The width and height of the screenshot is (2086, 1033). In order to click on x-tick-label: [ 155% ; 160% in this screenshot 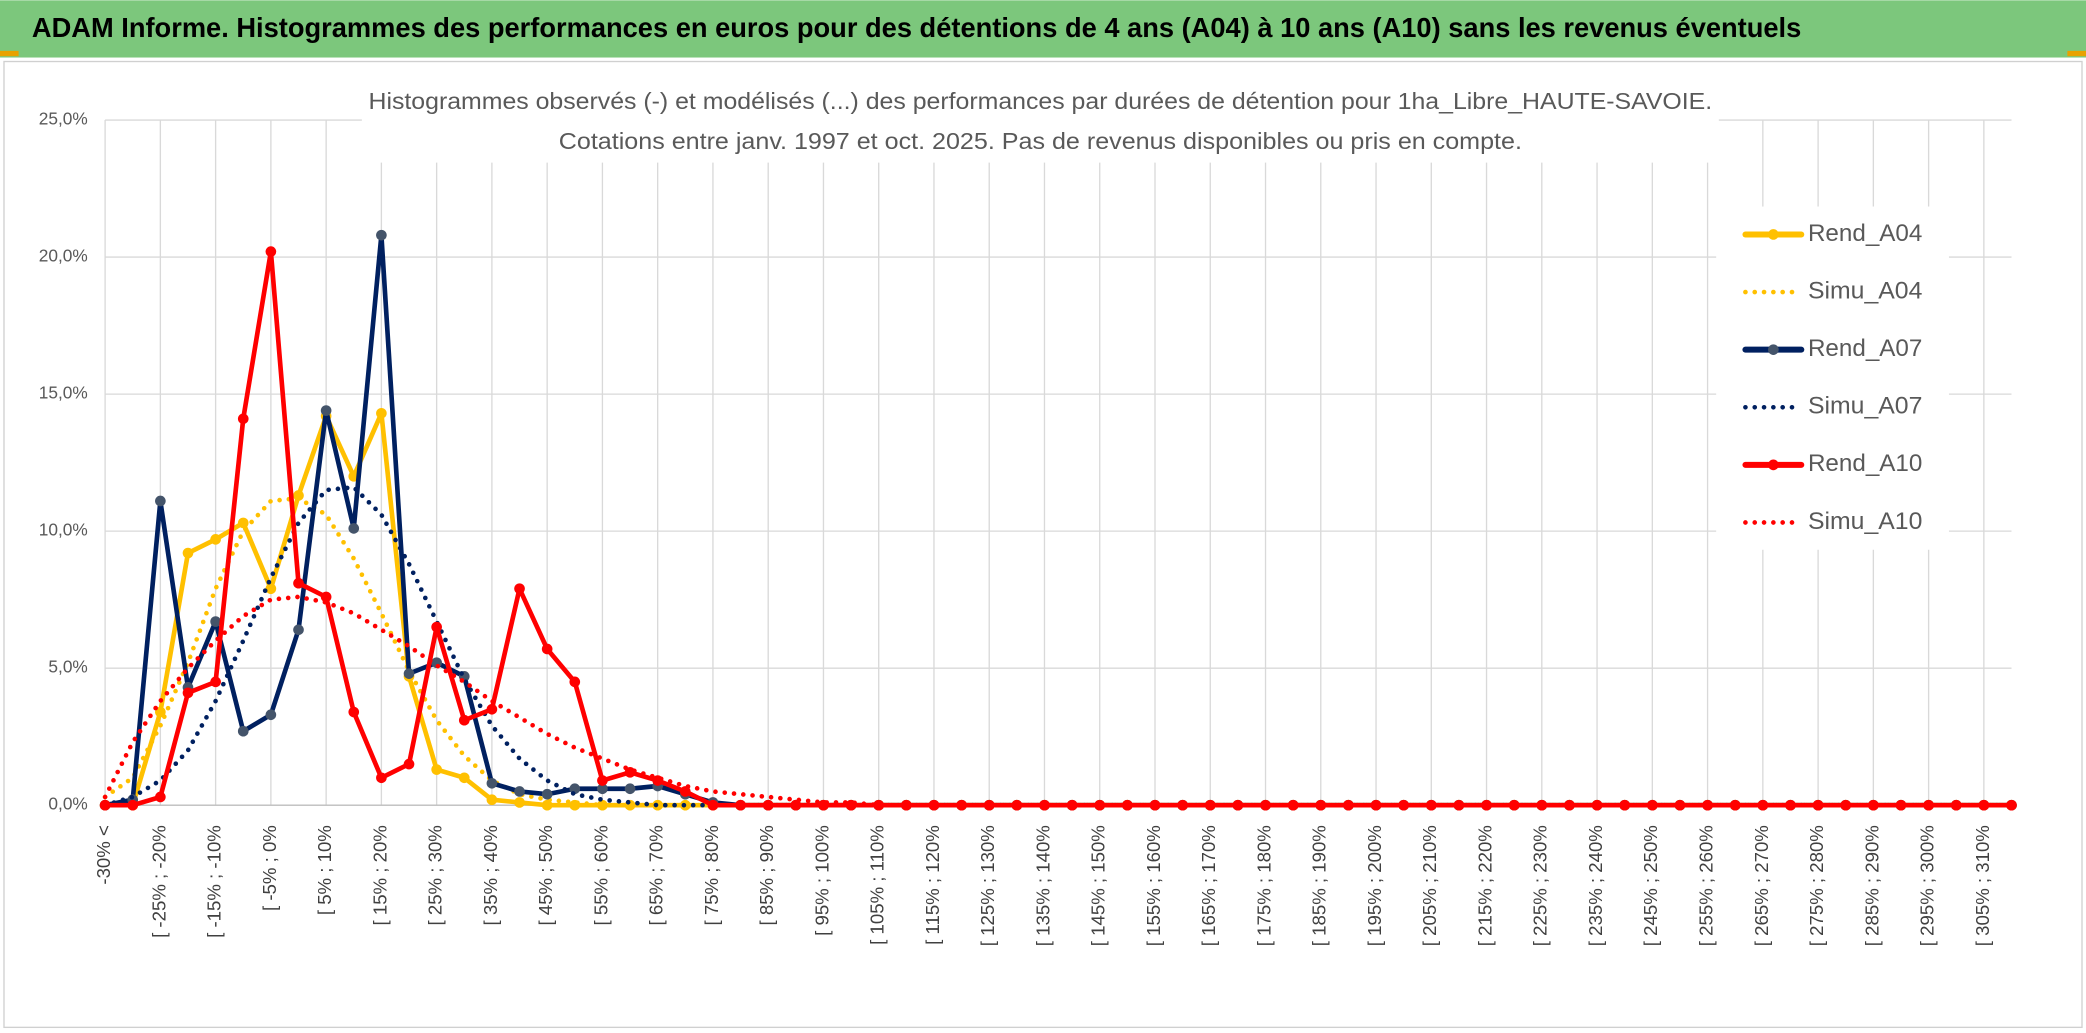, I will do `click(1153, 885)`.